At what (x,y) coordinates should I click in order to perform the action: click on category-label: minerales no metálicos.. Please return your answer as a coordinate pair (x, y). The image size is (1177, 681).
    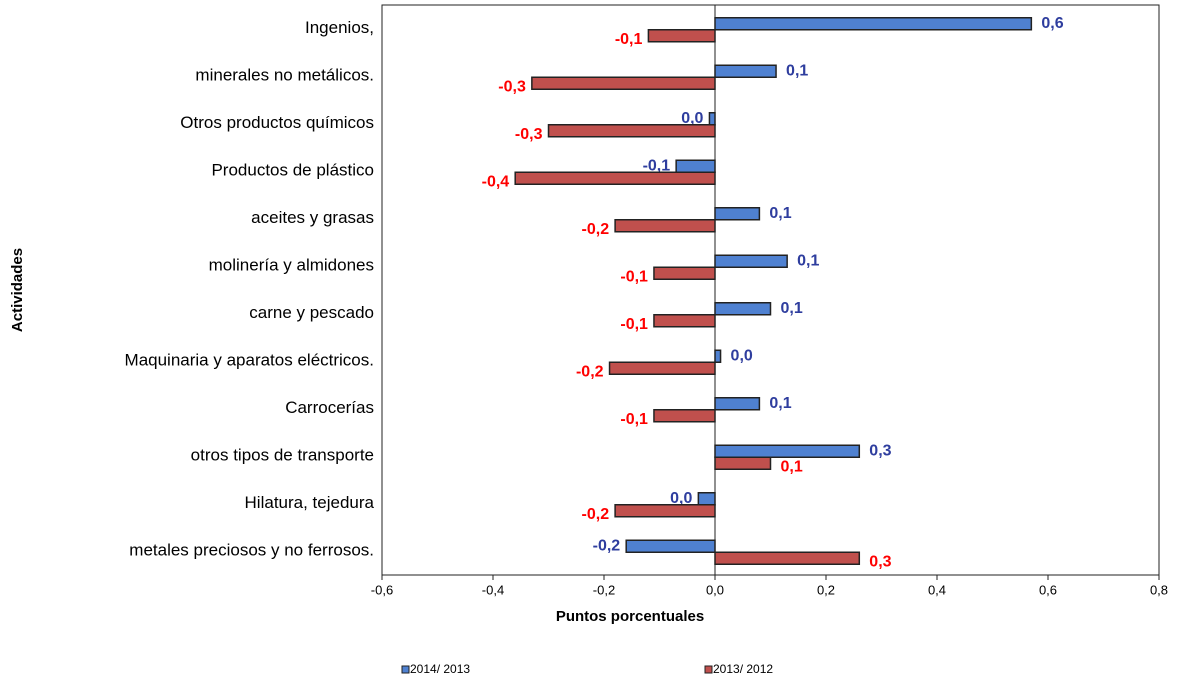
    Looking at the image, I should click on (284, 75).